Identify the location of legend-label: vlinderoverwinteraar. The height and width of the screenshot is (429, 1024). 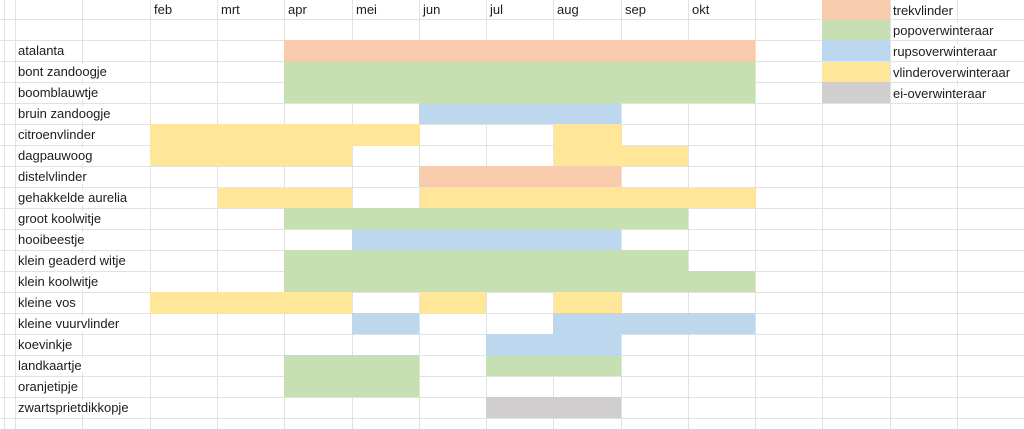
(953, 72).